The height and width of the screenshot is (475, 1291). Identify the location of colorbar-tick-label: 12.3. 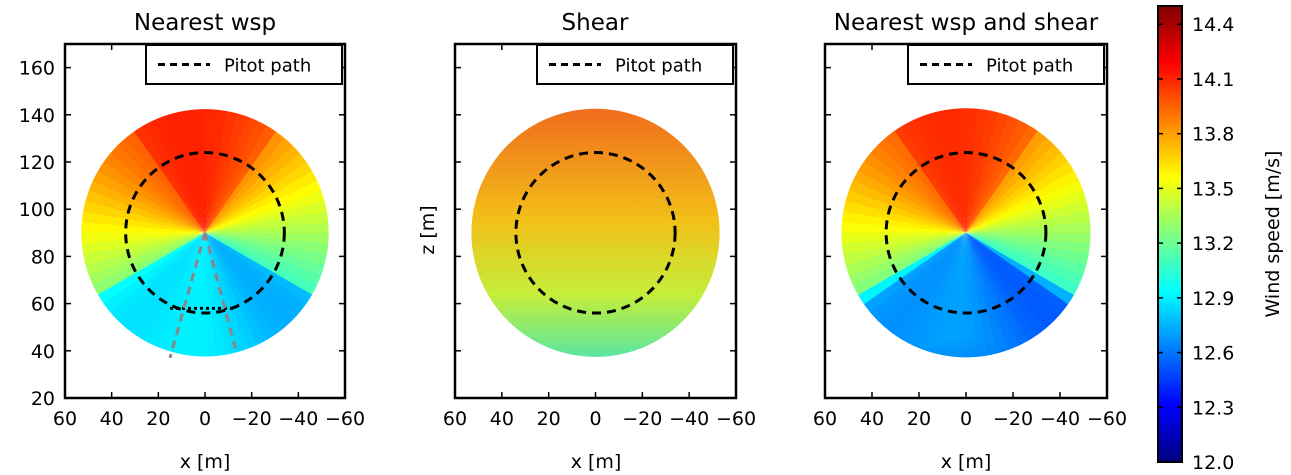
(1213, 408).